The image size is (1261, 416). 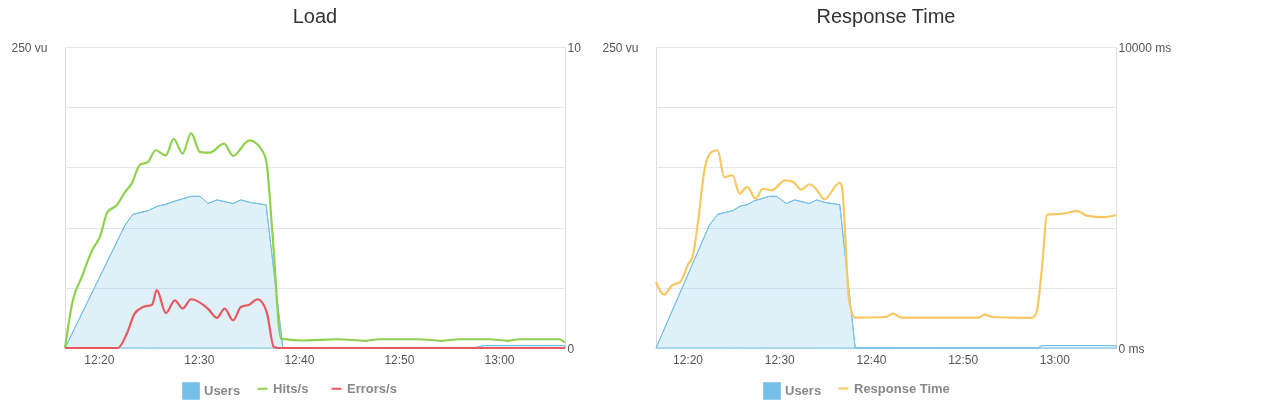 I want to click on chart-title: Load, so click(x=315, y=16).